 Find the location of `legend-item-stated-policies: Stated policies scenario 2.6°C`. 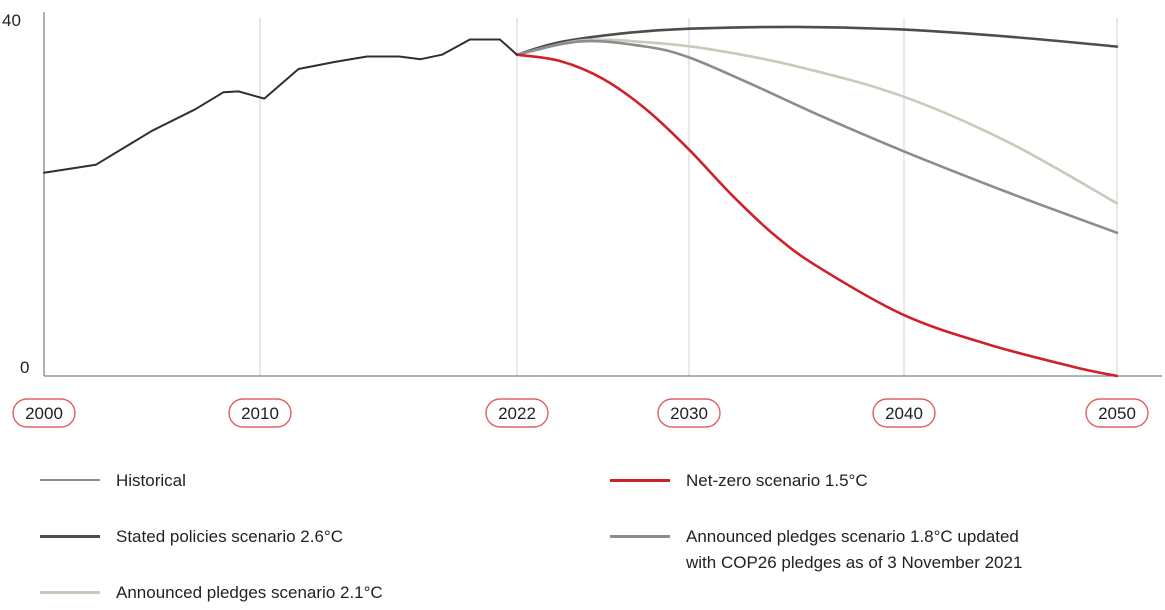

legend-item-stated-policies: Stated policies scenario 2.6°C is located at coordinates (191, 537).